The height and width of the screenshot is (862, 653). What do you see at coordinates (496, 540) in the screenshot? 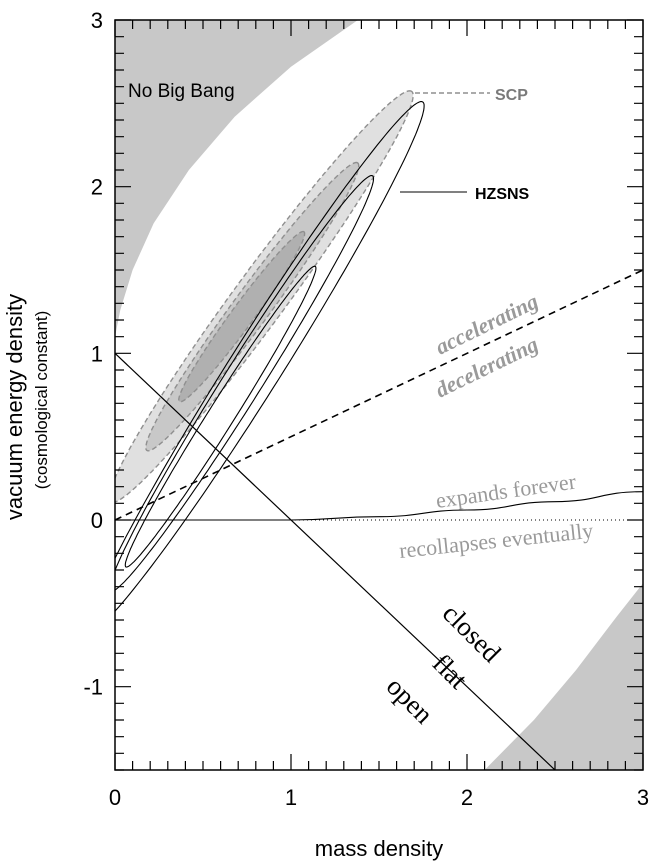
I see `recollapses-eventually-label: recollapses eventually` at bounding box center [496, 540].